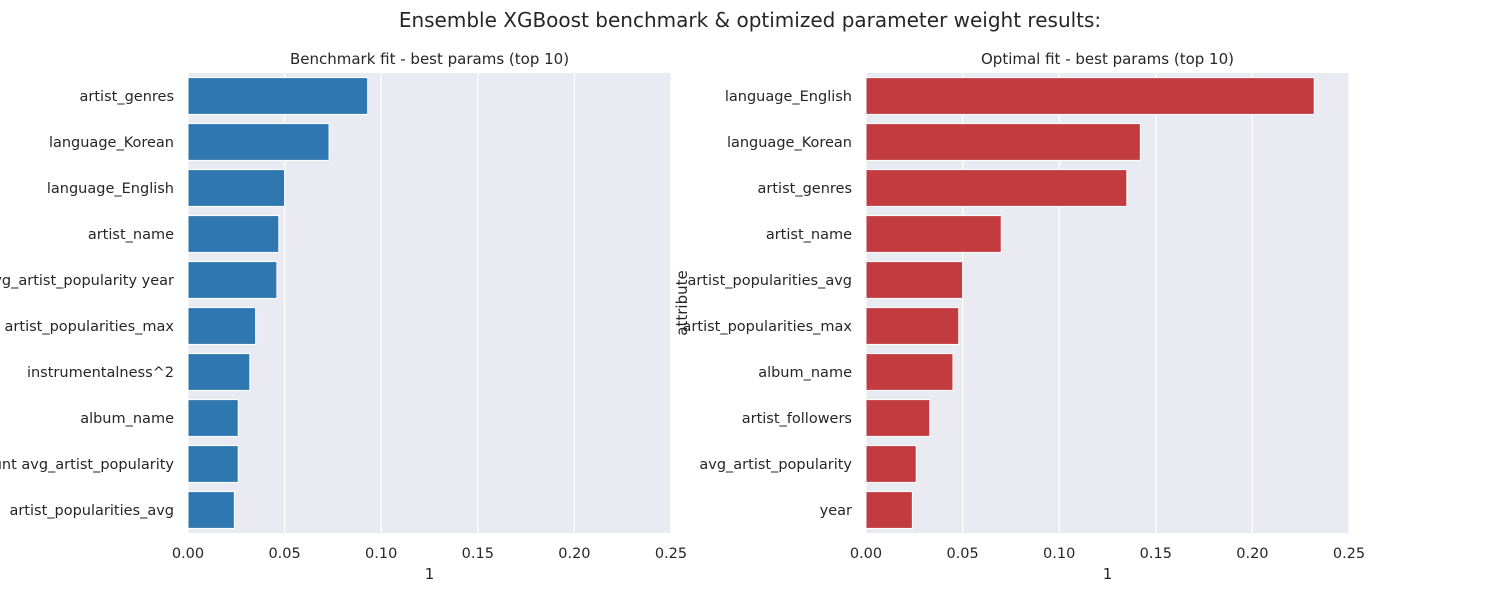 Image resolution: width=1500 pixels, height=600 pixels. I want to click on optimal-x-axis-label: 1, so click(1108, 574).